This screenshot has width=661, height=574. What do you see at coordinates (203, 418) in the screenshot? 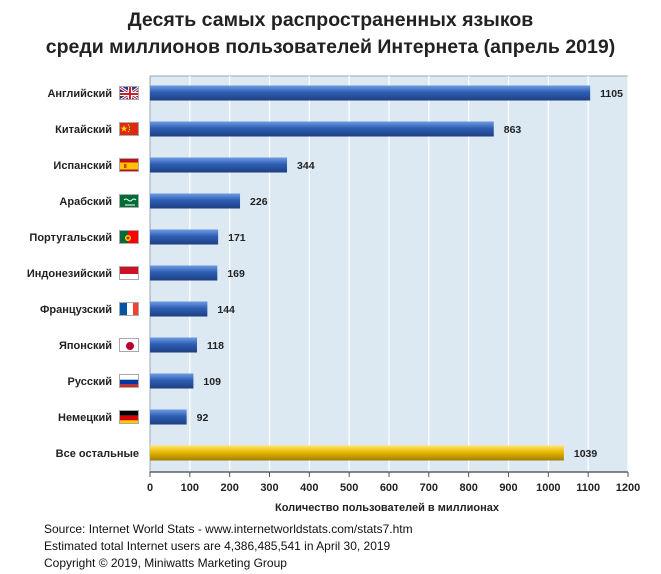
I see `bar-value-label: 92` at bounding box center [203, 418].